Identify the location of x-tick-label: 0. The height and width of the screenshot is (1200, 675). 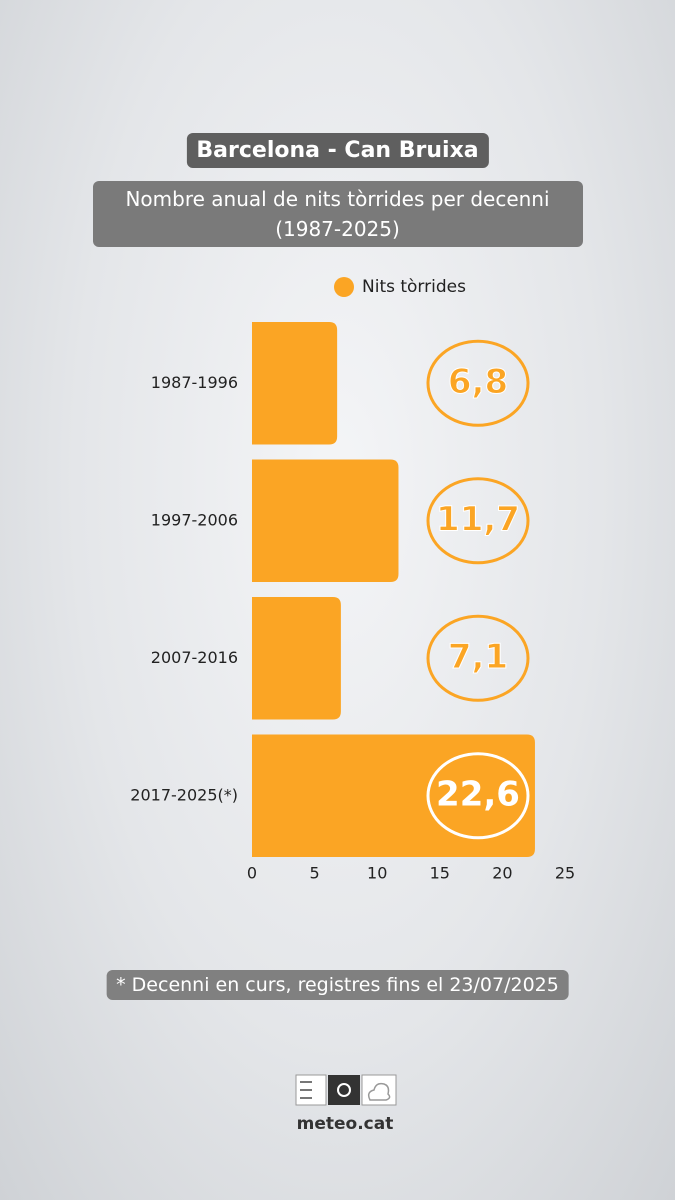
(252, 873).